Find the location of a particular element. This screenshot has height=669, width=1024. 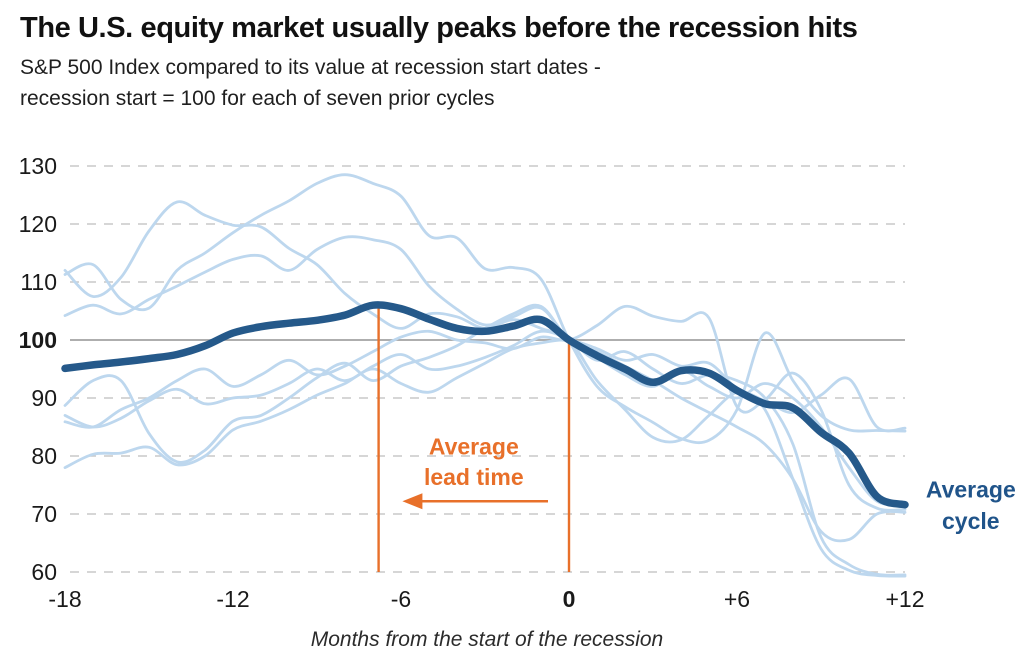

ytick-label-80: 80 is located at coordinates (44, 456).